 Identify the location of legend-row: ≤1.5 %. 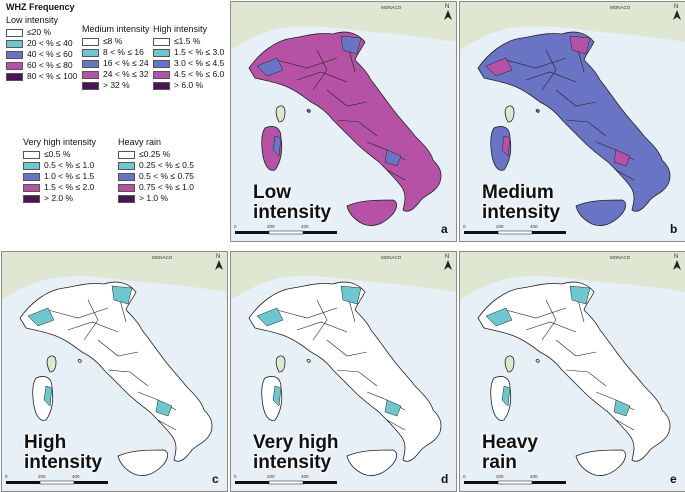
(188, 41).